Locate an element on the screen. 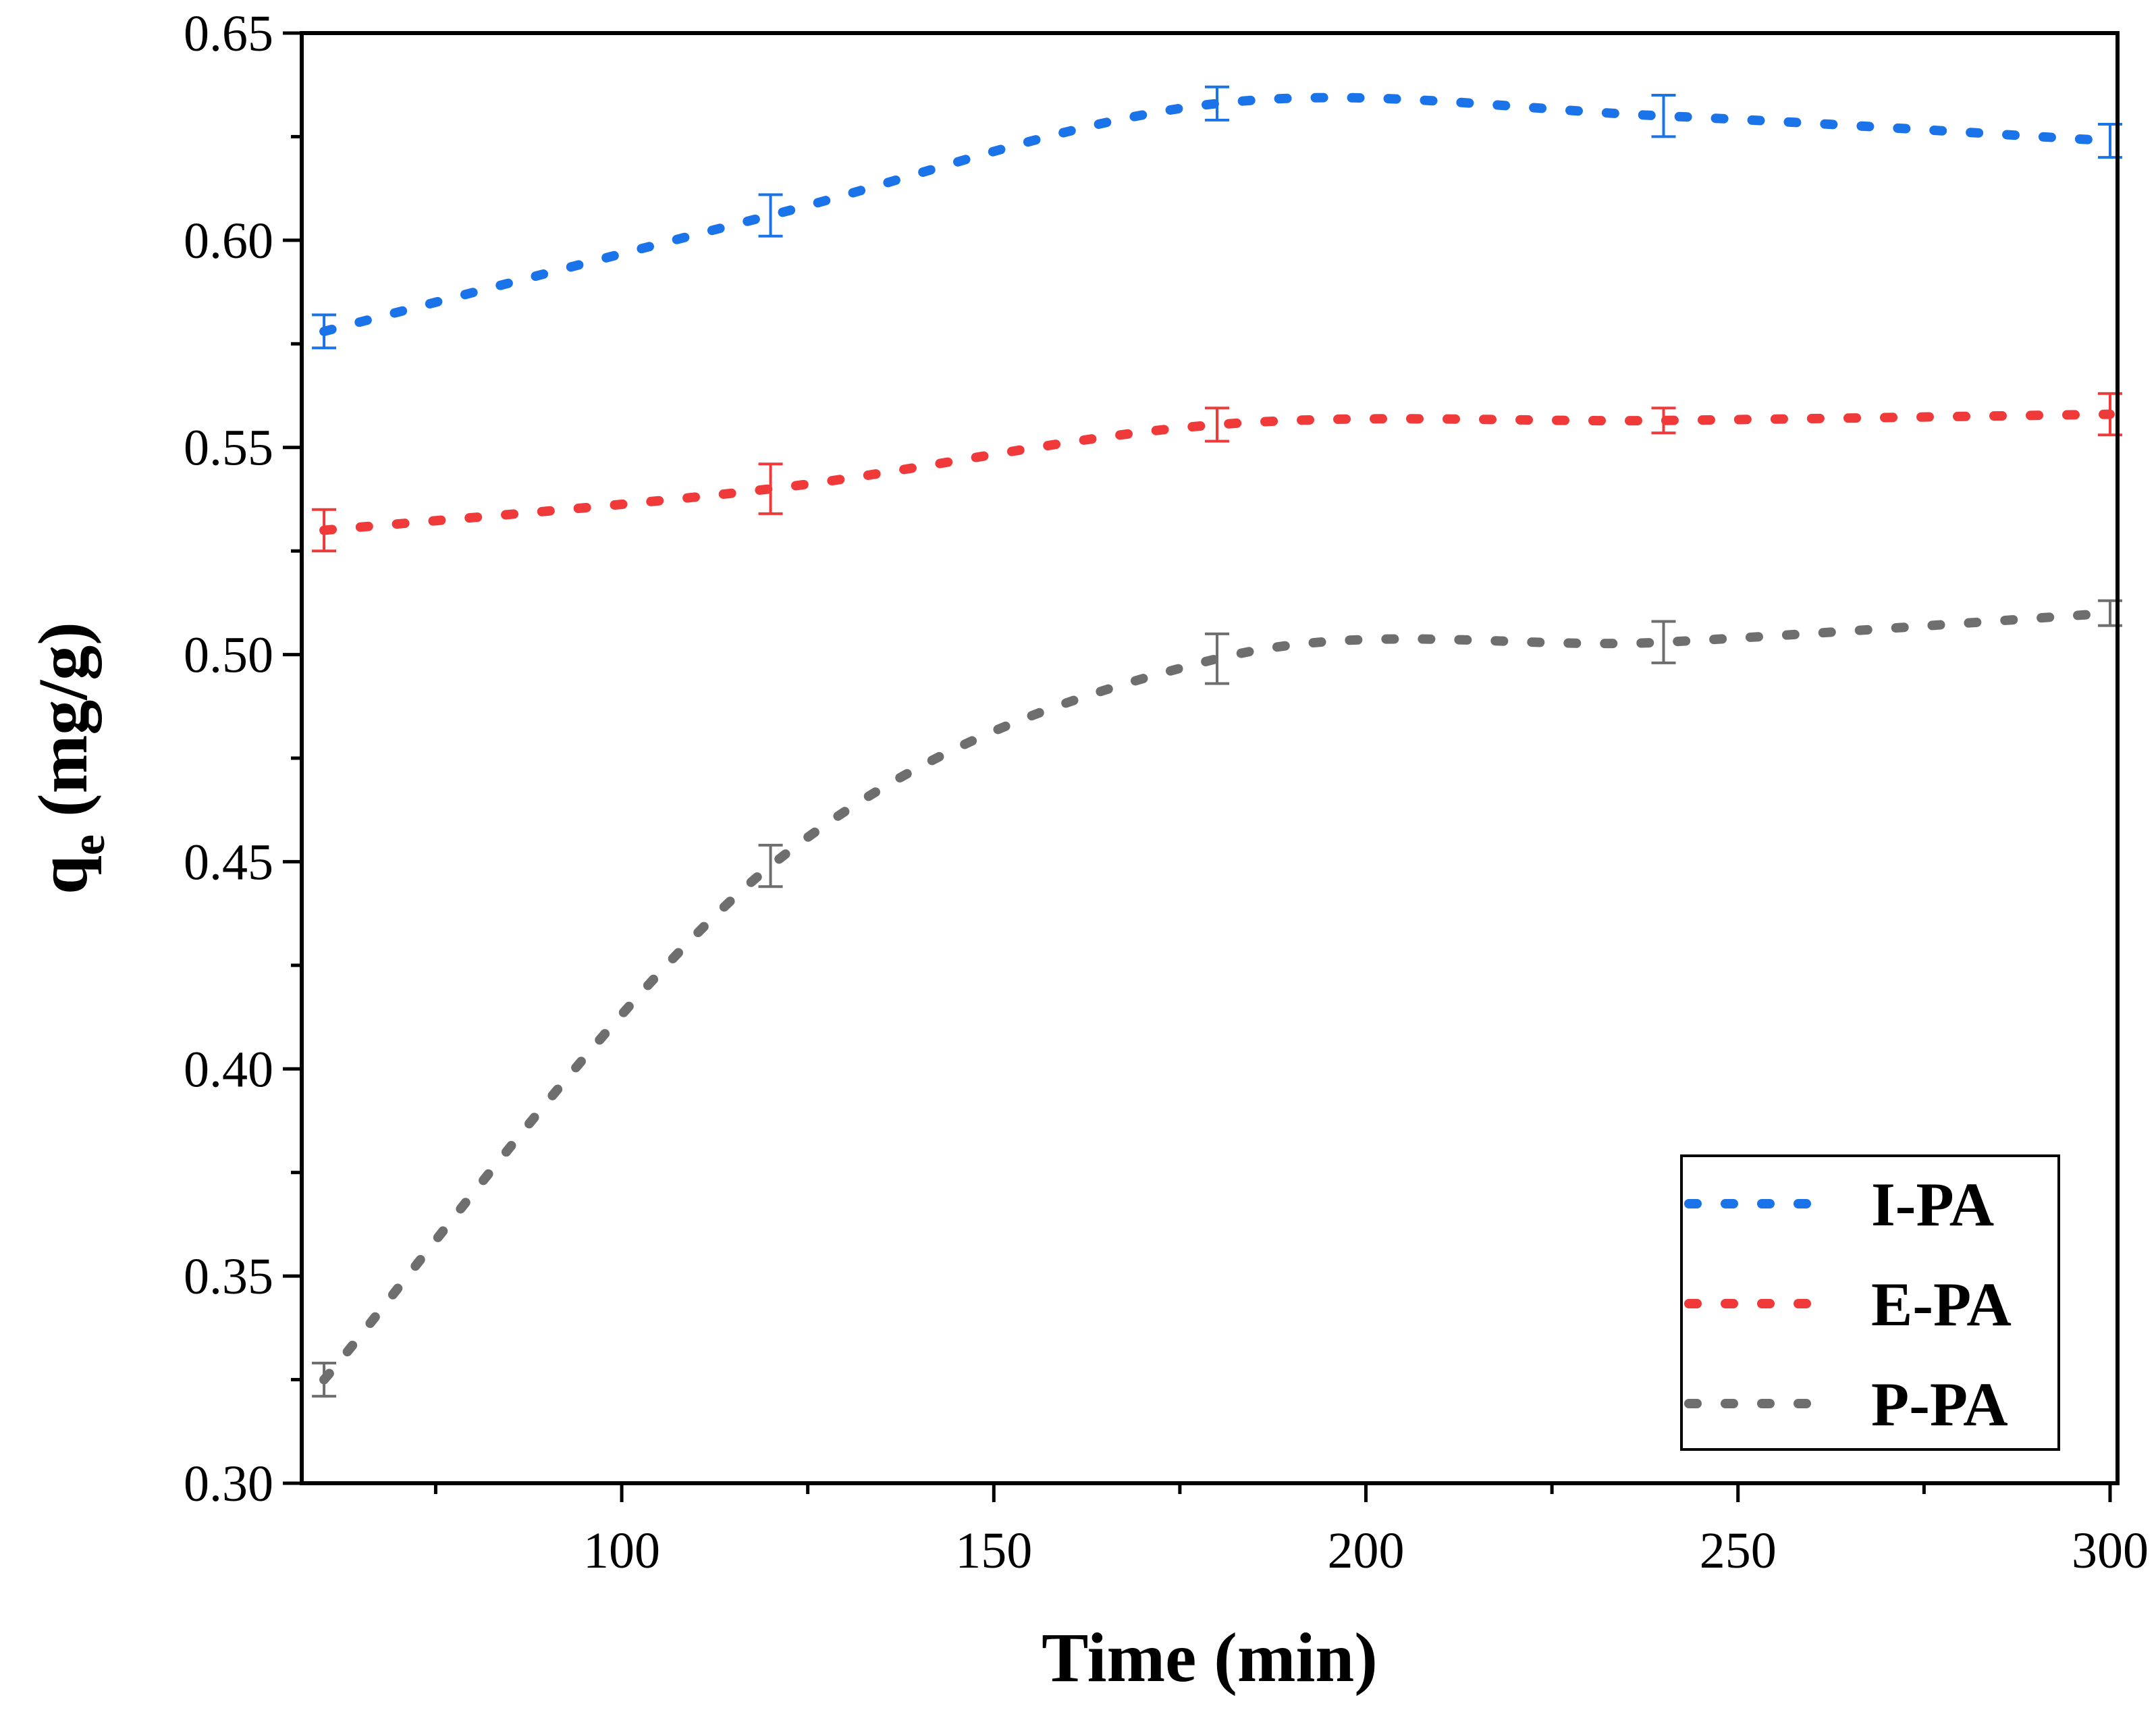 The height and width of the screenshot is (1731, 2156). x-tick-label: 300 is located at coordinates (2110, 1550).